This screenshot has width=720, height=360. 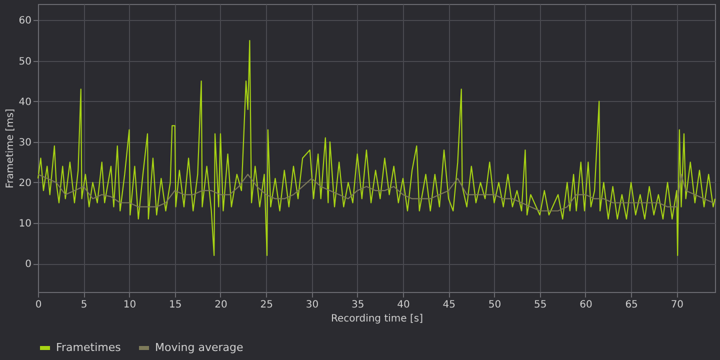 I want to click on x-tick-label: 20, so click(x=221, y=305).